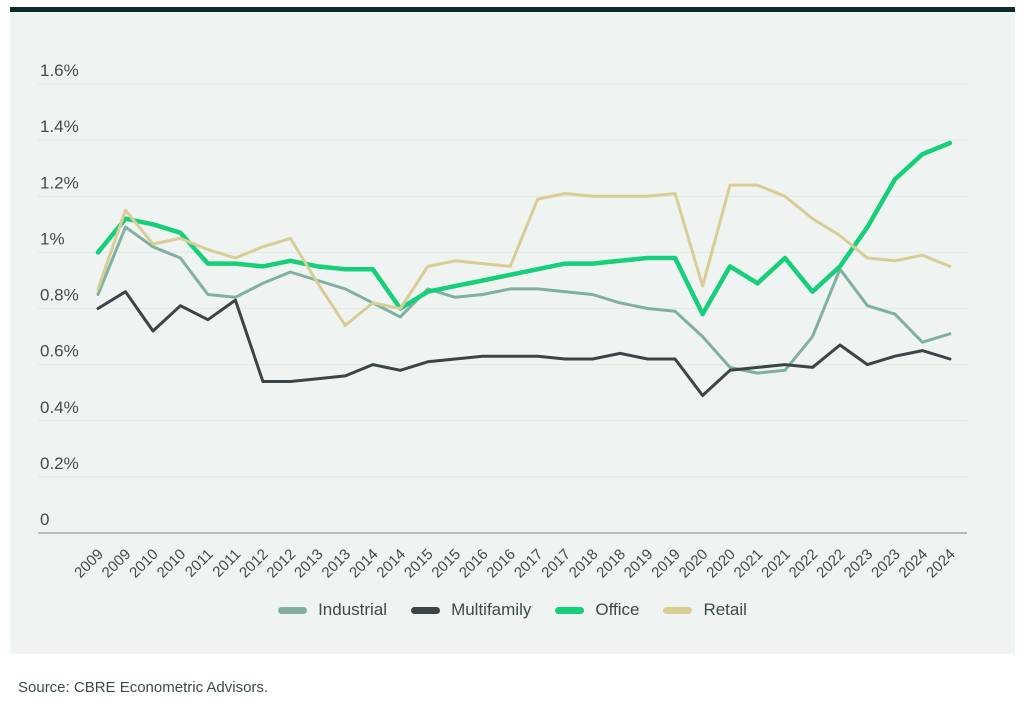 The width and height of the screenshot is (1024, 708). What do you see at coordinates (617, 609) in the screenshot?
I see `legend-label: Office` at bounding box center [617, 609].